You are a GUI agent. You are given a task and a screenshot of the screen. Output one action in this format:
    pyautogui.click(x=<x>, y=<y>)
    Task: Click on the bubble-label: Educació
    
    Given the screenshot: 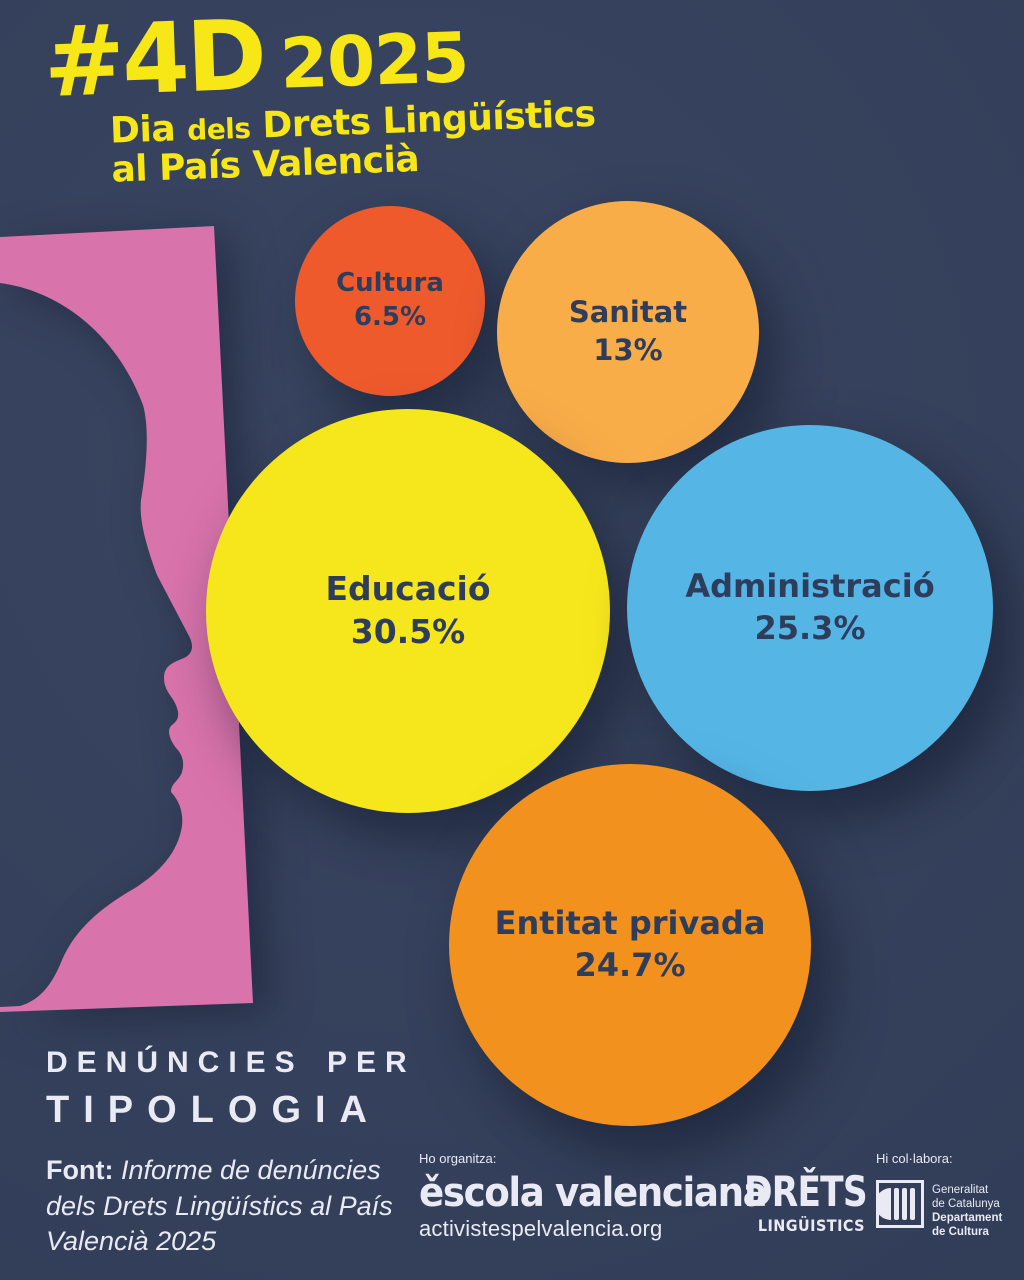 What is the action you would take?
    pyautogui.click(x=408, y=589)
    